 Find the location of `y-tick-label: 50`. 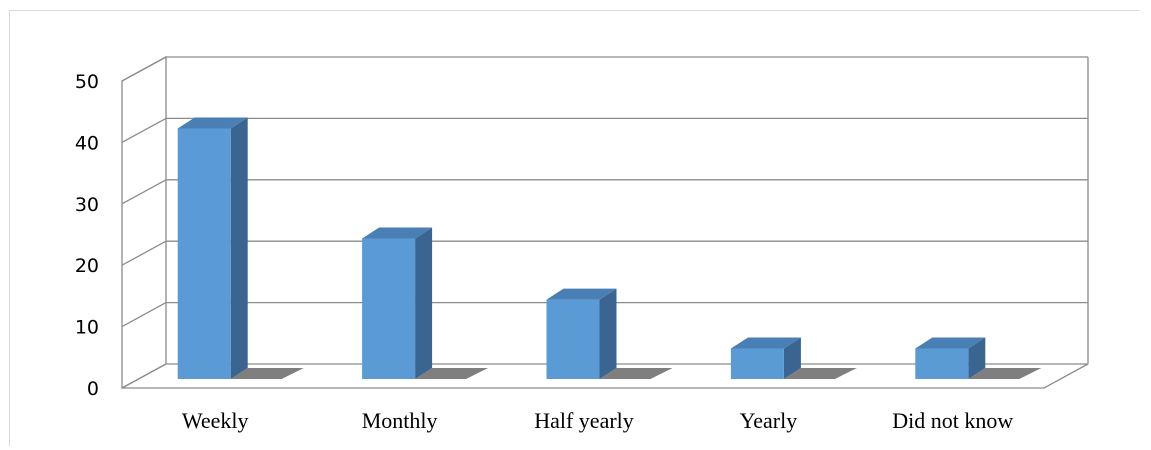

y-tick-label: 50 is located at coordinates (87, 82).